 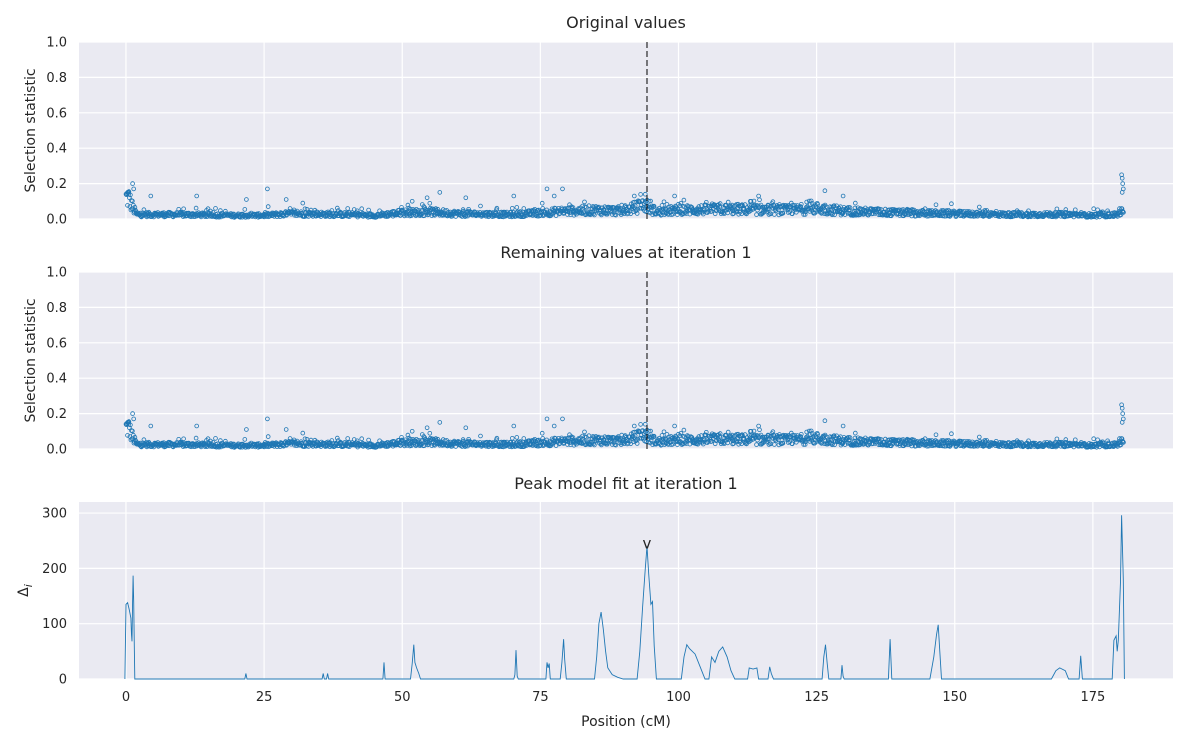 I want to click on y-tick-label: 300, so click(x=54, y=514).